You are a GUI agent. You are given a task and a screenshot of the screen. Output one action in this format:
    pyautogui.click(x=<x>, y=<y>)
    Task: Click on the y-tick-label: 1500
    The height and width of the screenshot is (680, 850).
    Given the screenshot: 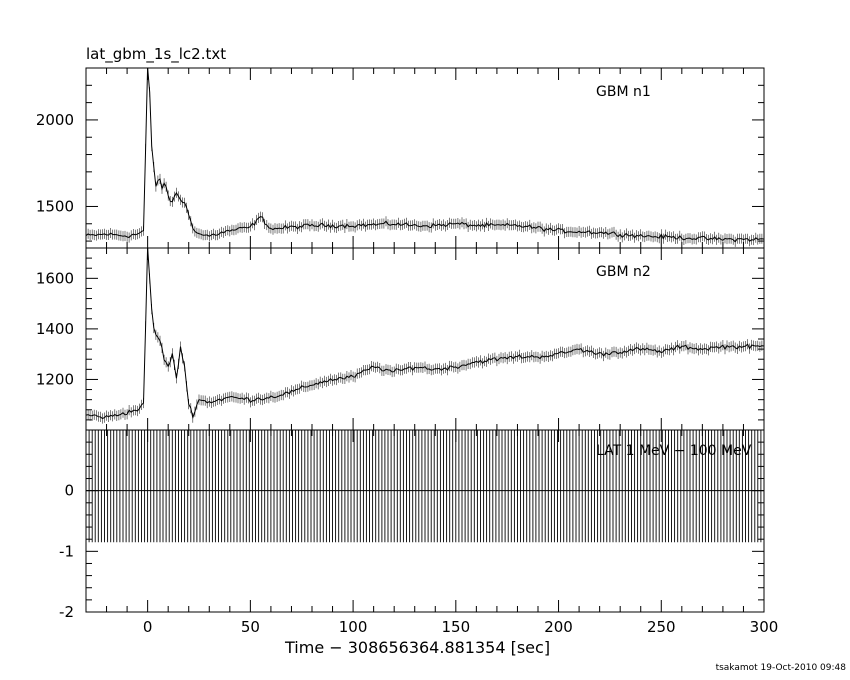 What is the action you would take?
    pyautogui.click(x=55, y=206)
    